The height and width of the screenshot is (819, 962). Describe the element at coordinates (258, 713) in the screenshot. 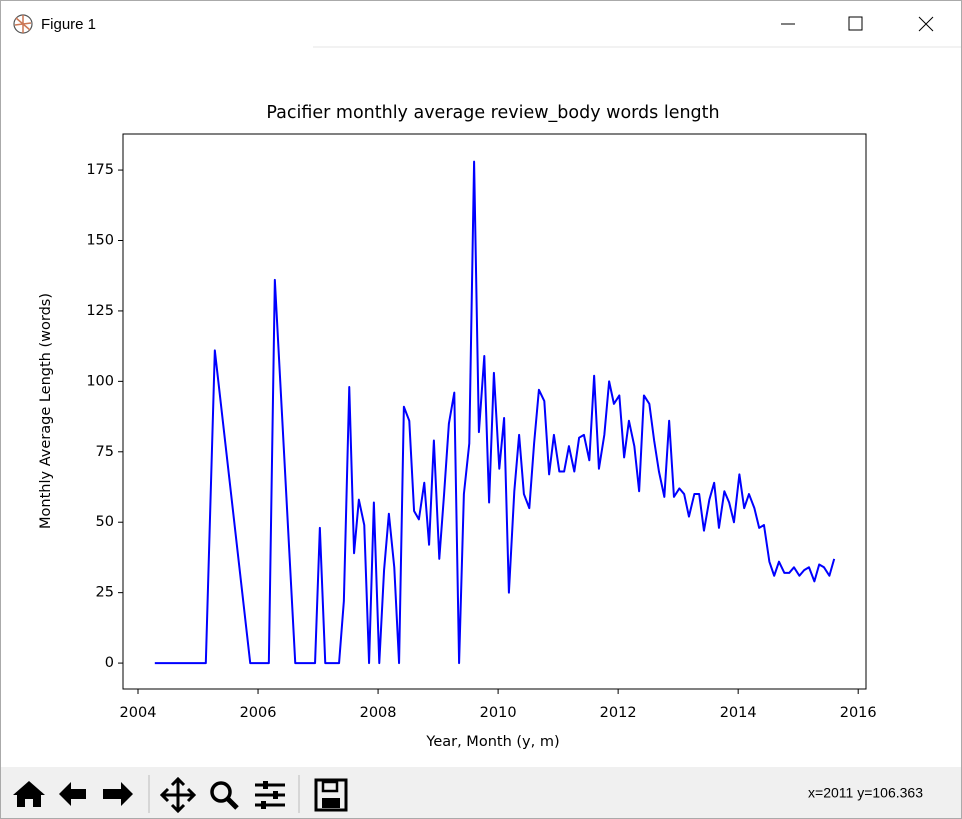

I see `x-tick-label: 2006` at that location.